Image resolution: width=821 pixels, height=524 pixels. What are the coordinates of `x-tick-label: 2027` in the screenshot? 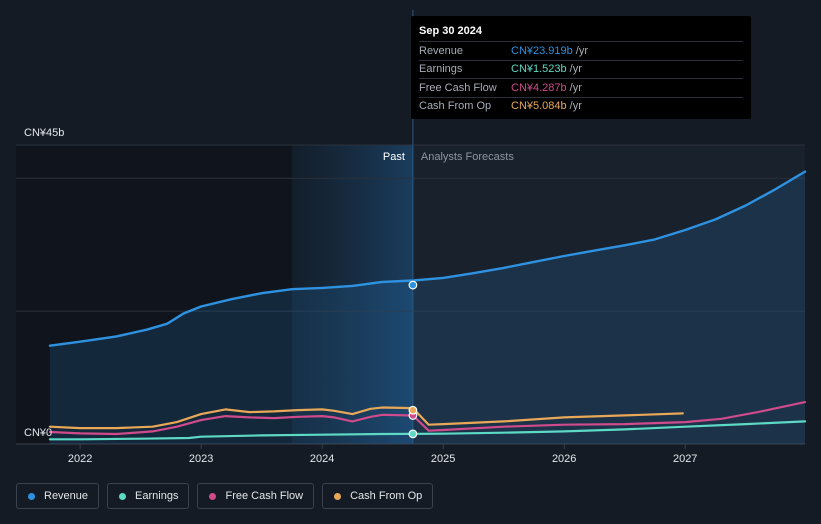 It's located at (685, 459).